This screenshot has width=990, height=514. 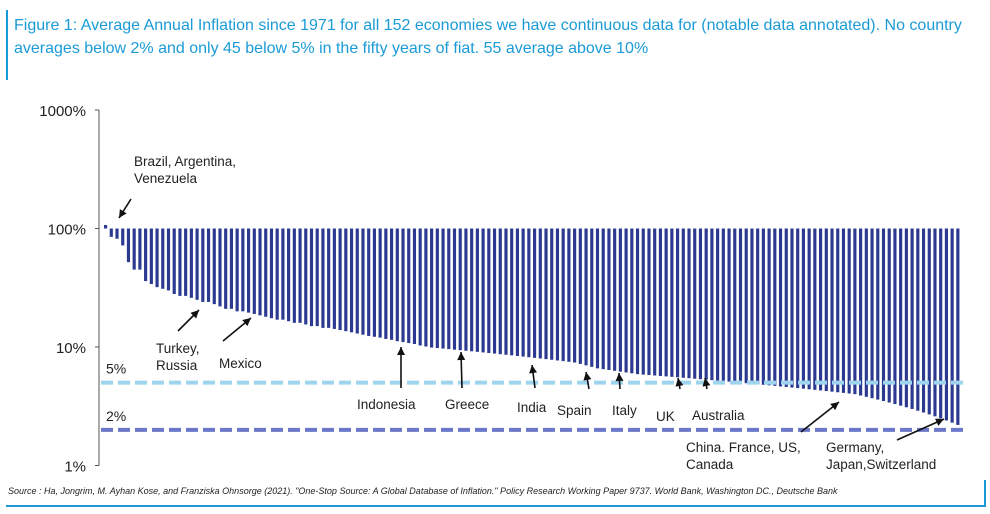 What do you see at coordinates (665, 416) in the screenshot?
I see `annotation-label: UK` at bounding box center [665, 416].